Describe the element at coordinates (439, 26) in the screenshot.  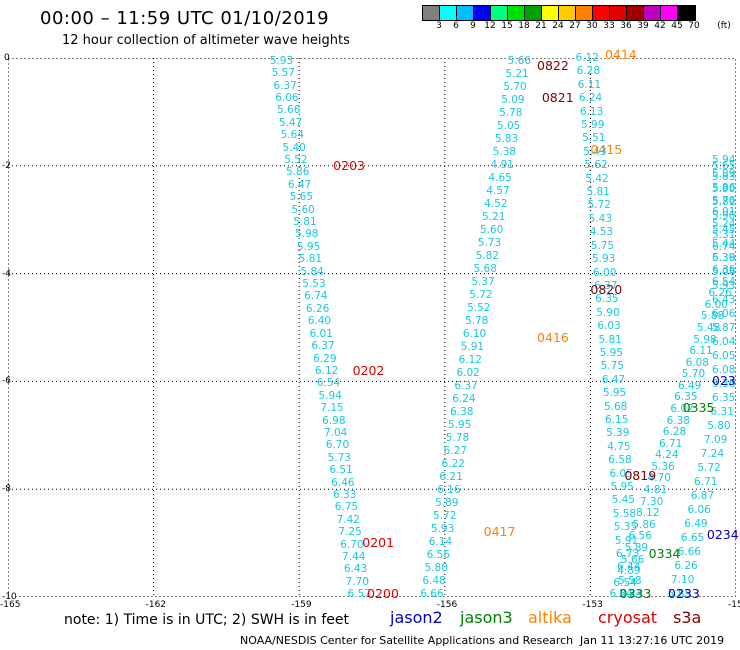
I see `color-scale-tick: 3` at that location.